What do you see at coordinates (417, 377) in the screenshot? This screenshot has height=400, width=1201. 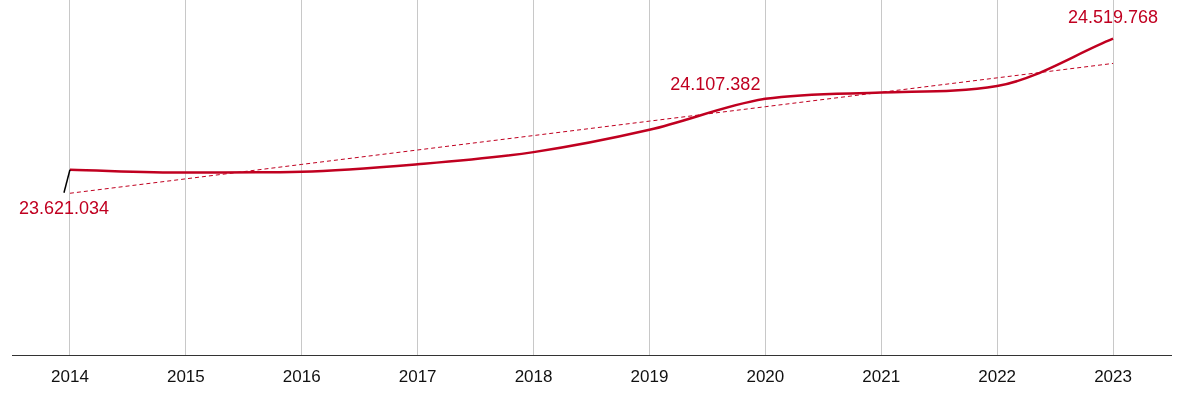 I see `x-tick-label: 2017` at bounding box center [417, 377].